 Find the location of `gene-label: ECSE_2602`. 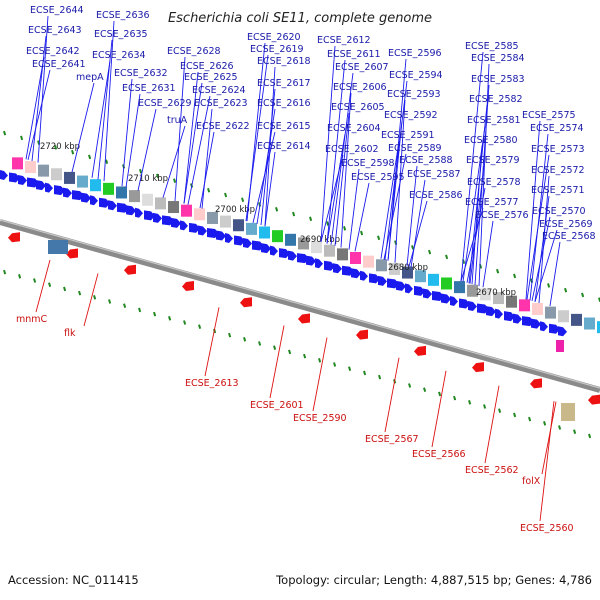

gene-label: ECSE_2602 is located at coordinates (352, 149).